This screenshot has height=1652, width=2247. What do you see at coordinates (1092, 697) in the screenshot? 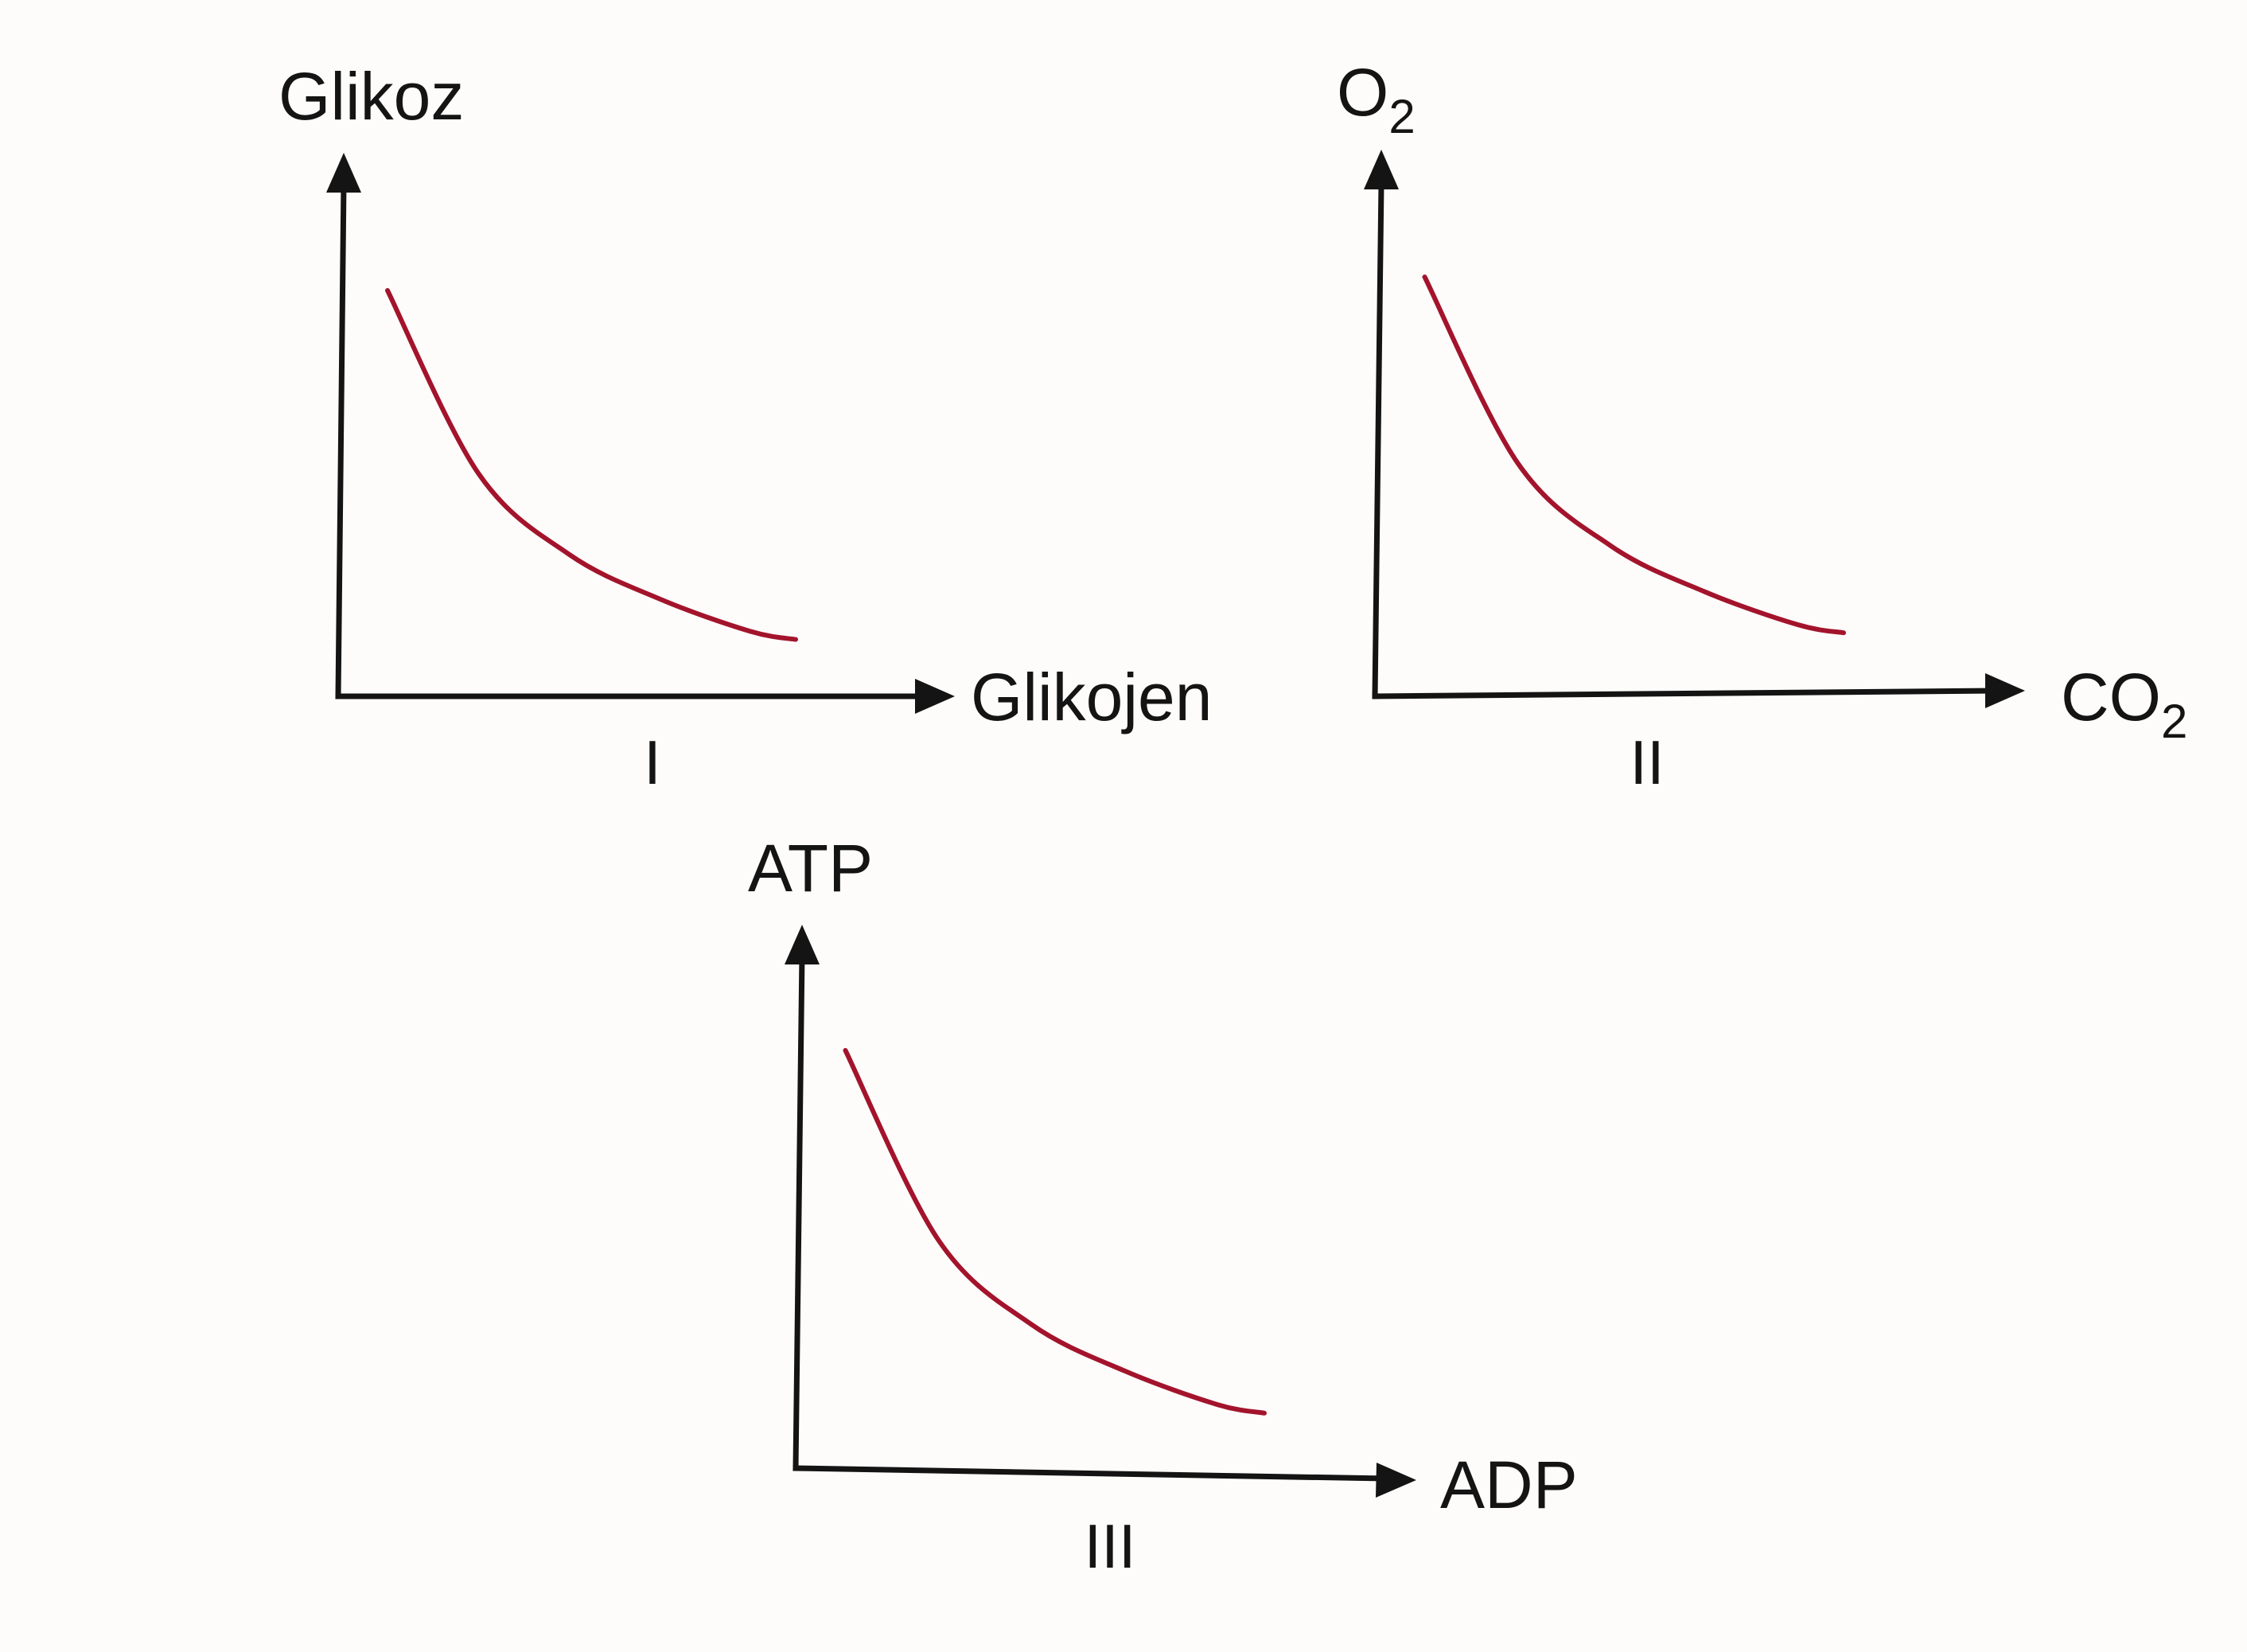
I see `x-axis-label: Glikojen` at bounding box center [1092, 697].